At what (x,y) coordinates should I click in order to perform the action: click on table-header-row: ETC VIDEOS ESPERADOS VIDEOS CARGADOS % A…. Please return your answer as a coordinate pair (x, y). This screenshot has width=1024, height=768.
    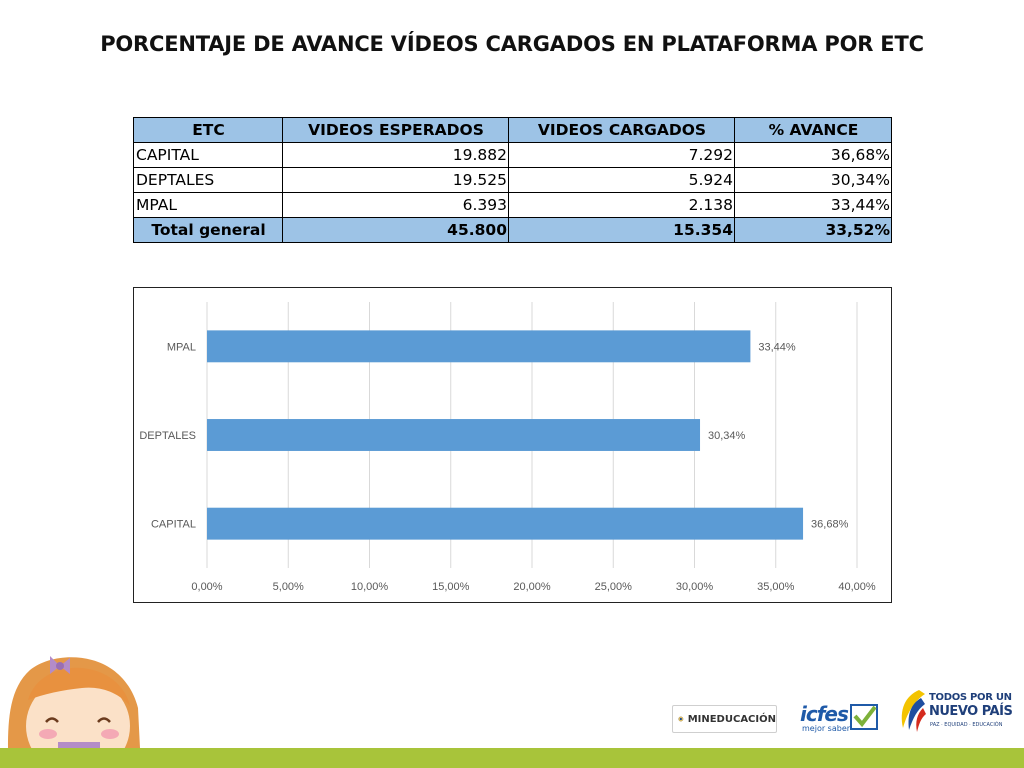
    Looking at the image, I should click on (512, 130).